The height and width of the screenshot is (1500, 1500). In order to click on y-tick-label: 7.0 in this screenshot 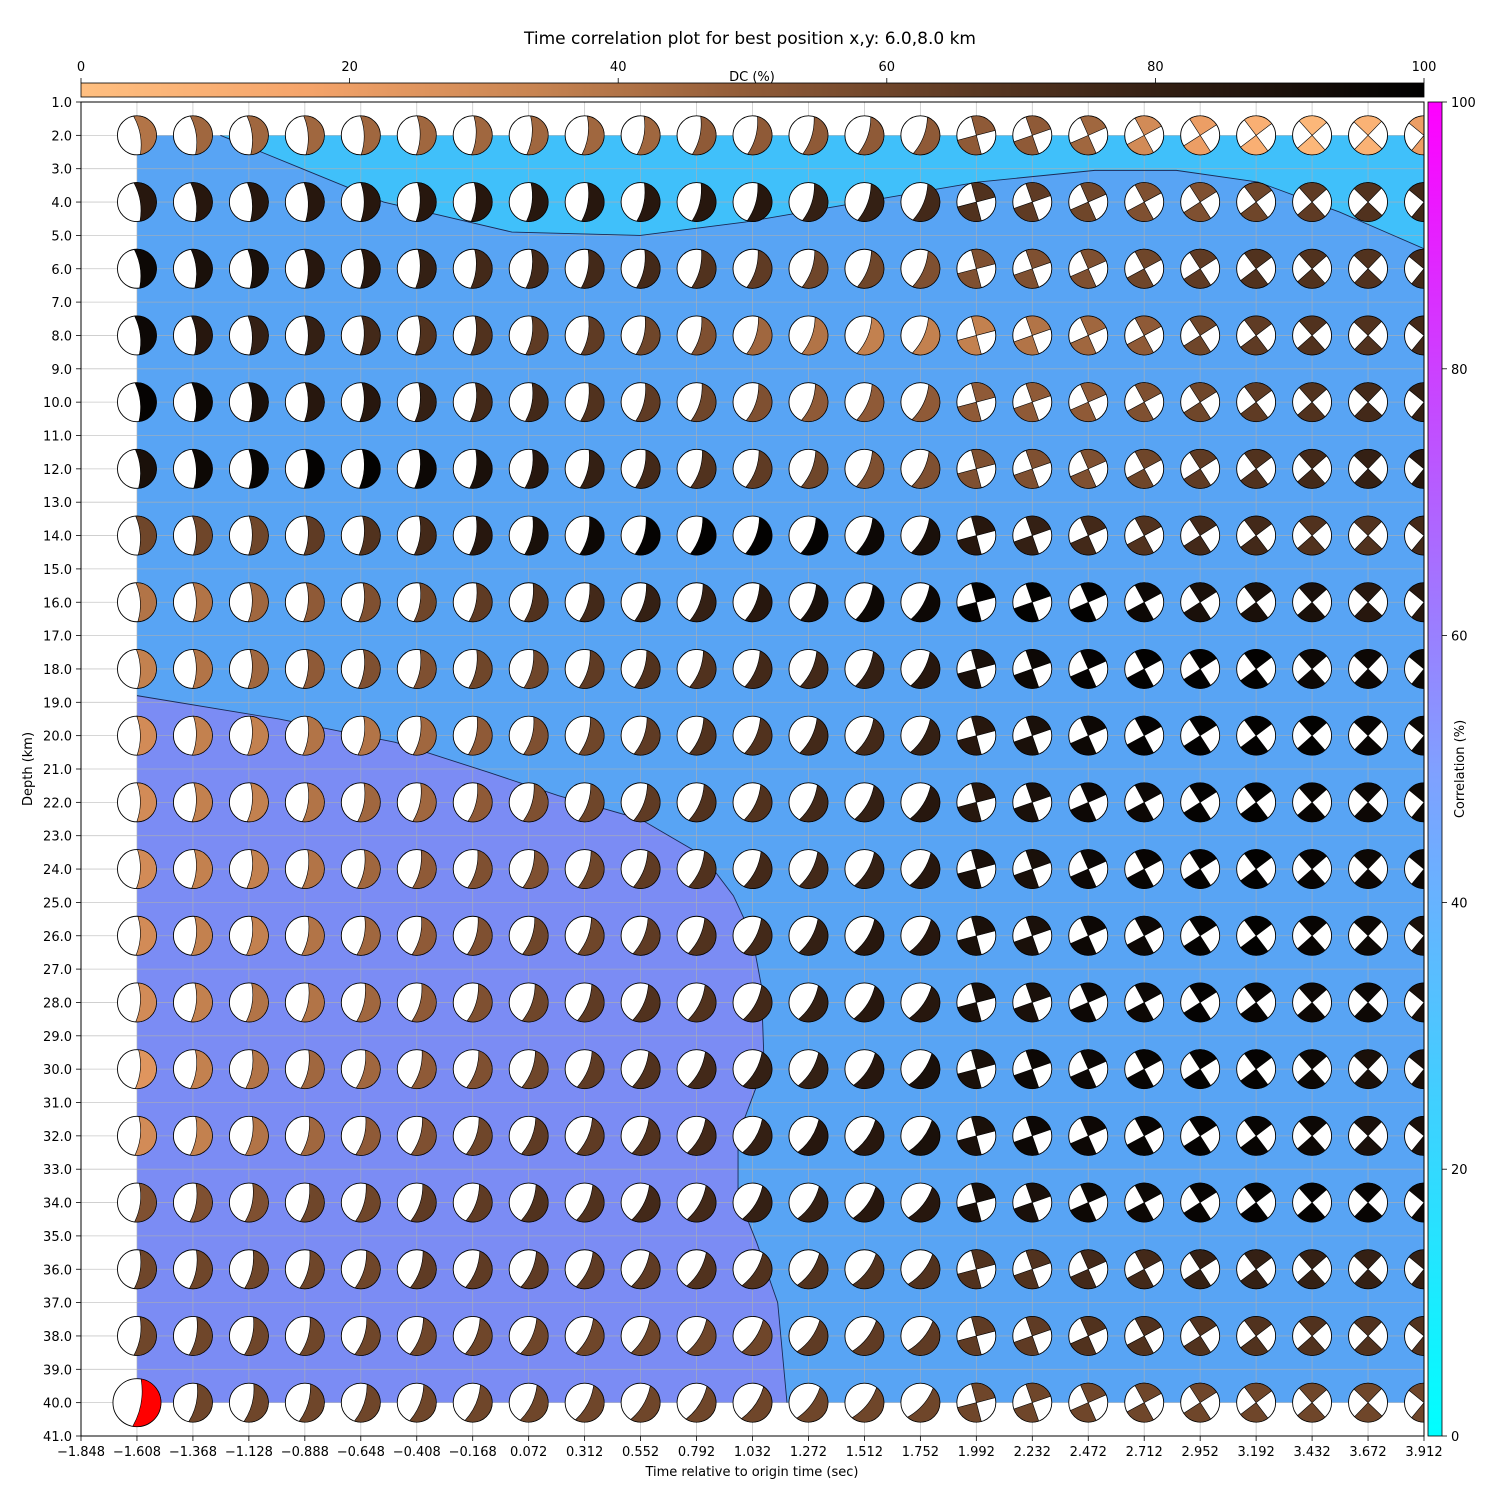, I will do `click(61, 303)`.